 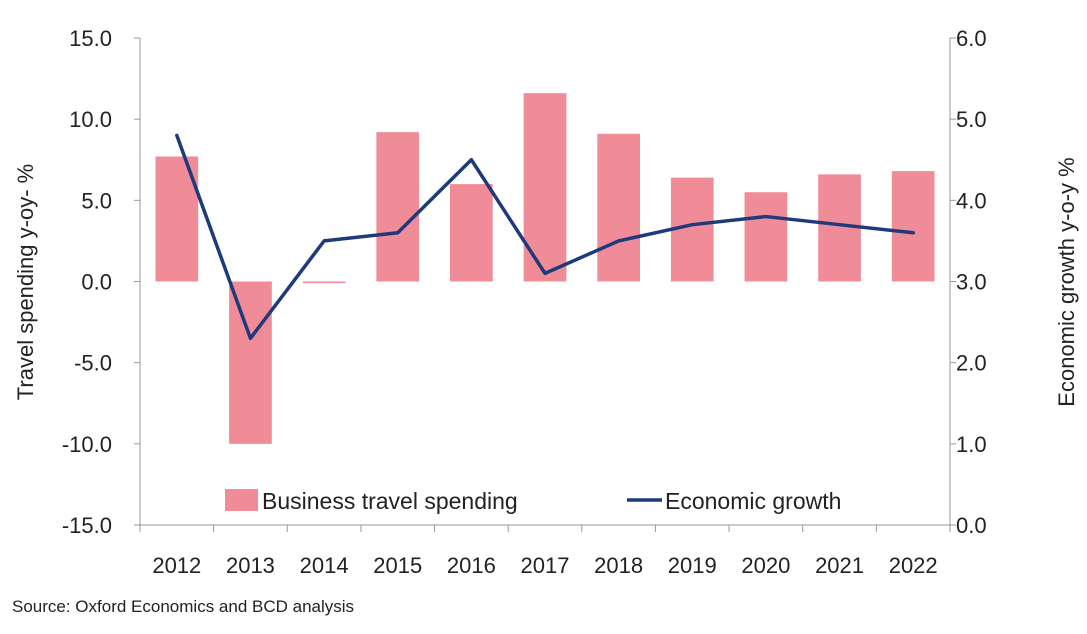 I want to click on y2-axis-title: Economic growth y-o-y %, so click(x=1066, y=281).